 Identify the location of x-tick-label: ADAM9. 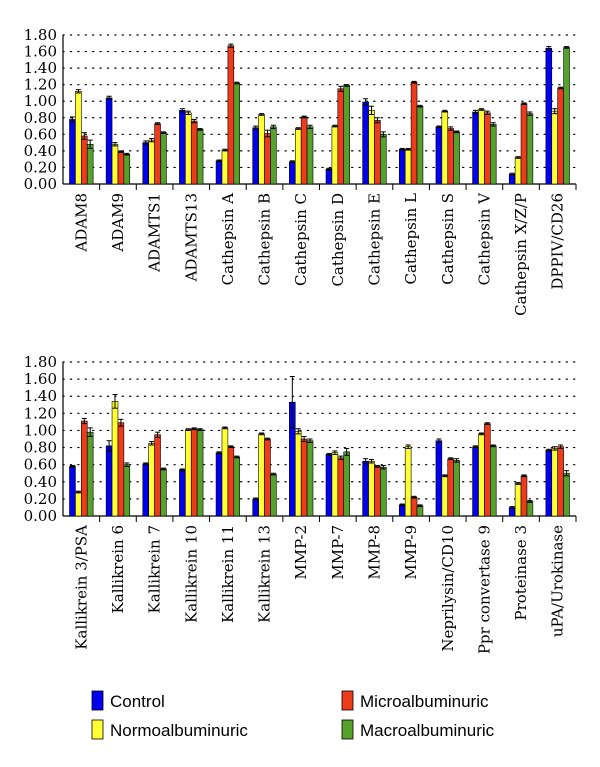
(118, 223).